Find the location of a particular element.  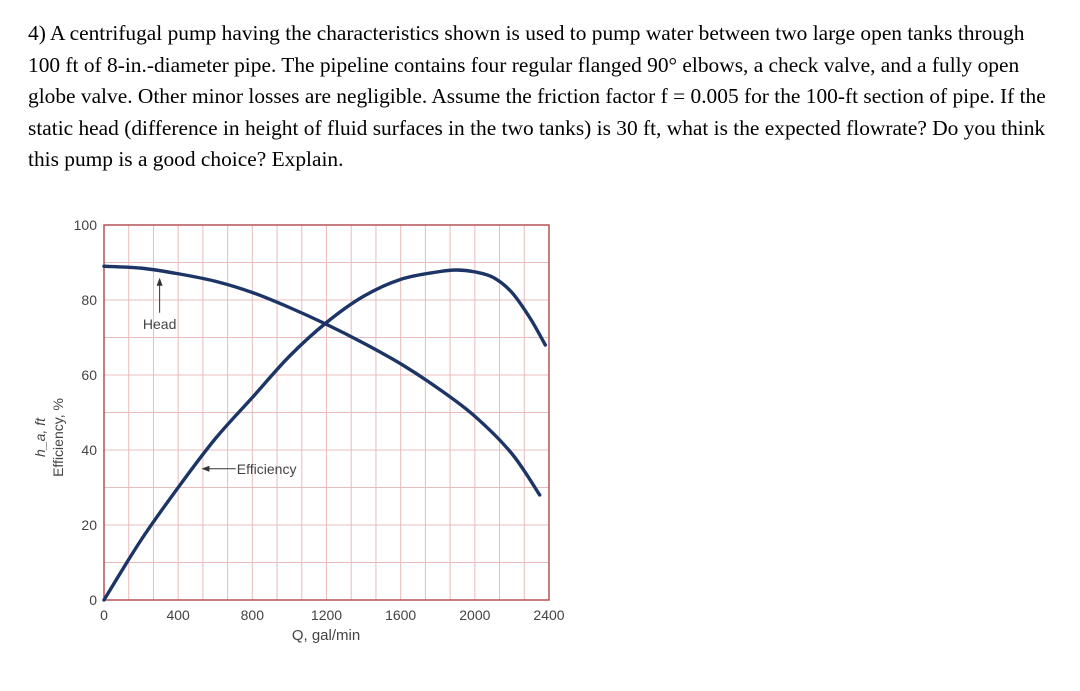

y-axis-label-line2: Efficiency, % is located at coordinates (58, 437).